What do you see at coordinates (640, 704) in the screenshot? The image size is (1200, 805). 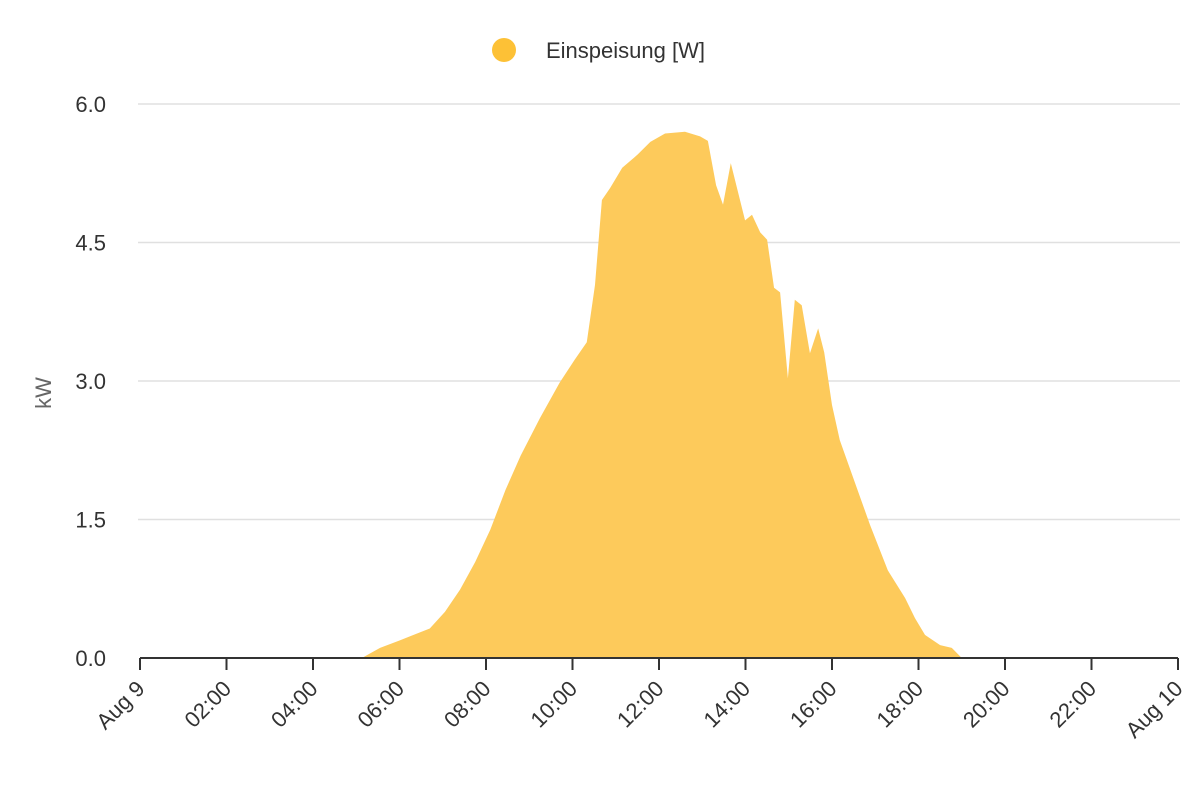 I see `x-tick-label: 12:00` at bounding box center [640, 704].